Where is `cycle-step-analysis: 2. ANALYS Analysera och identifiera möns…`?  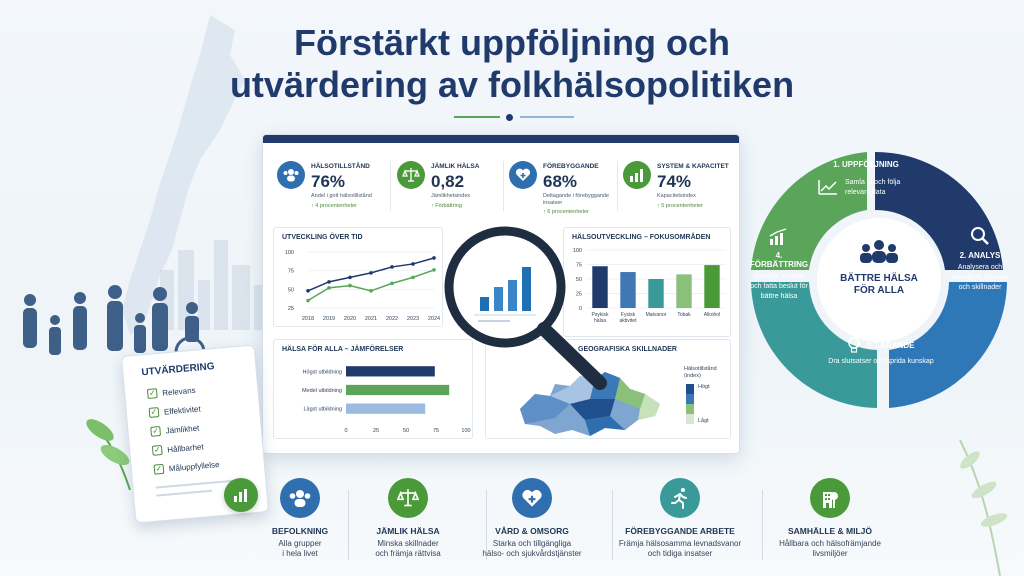
cycle-step-analysis: 2. ANALYS Analysera och identifiera möns… is located at coordinates (980, 259).